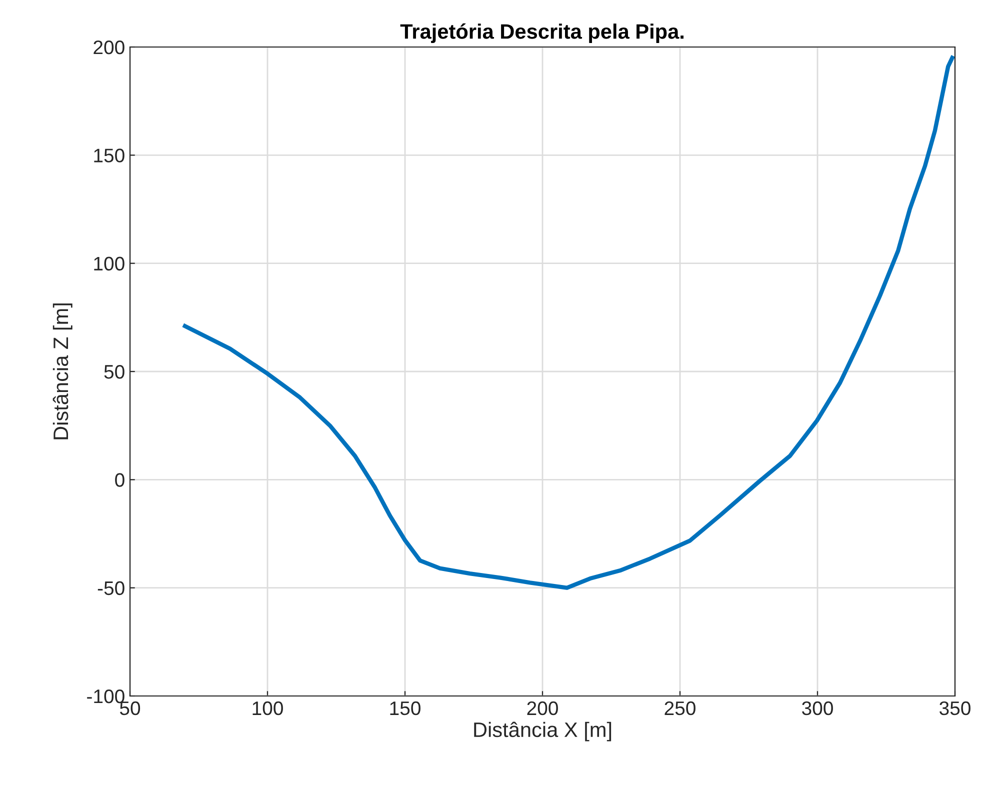 This screenshot has width=984, height=790. What do you see at coordinates (119, 480) in the screenshot?
I see `y-tick-label: 0` at bounding box center [119, 480].